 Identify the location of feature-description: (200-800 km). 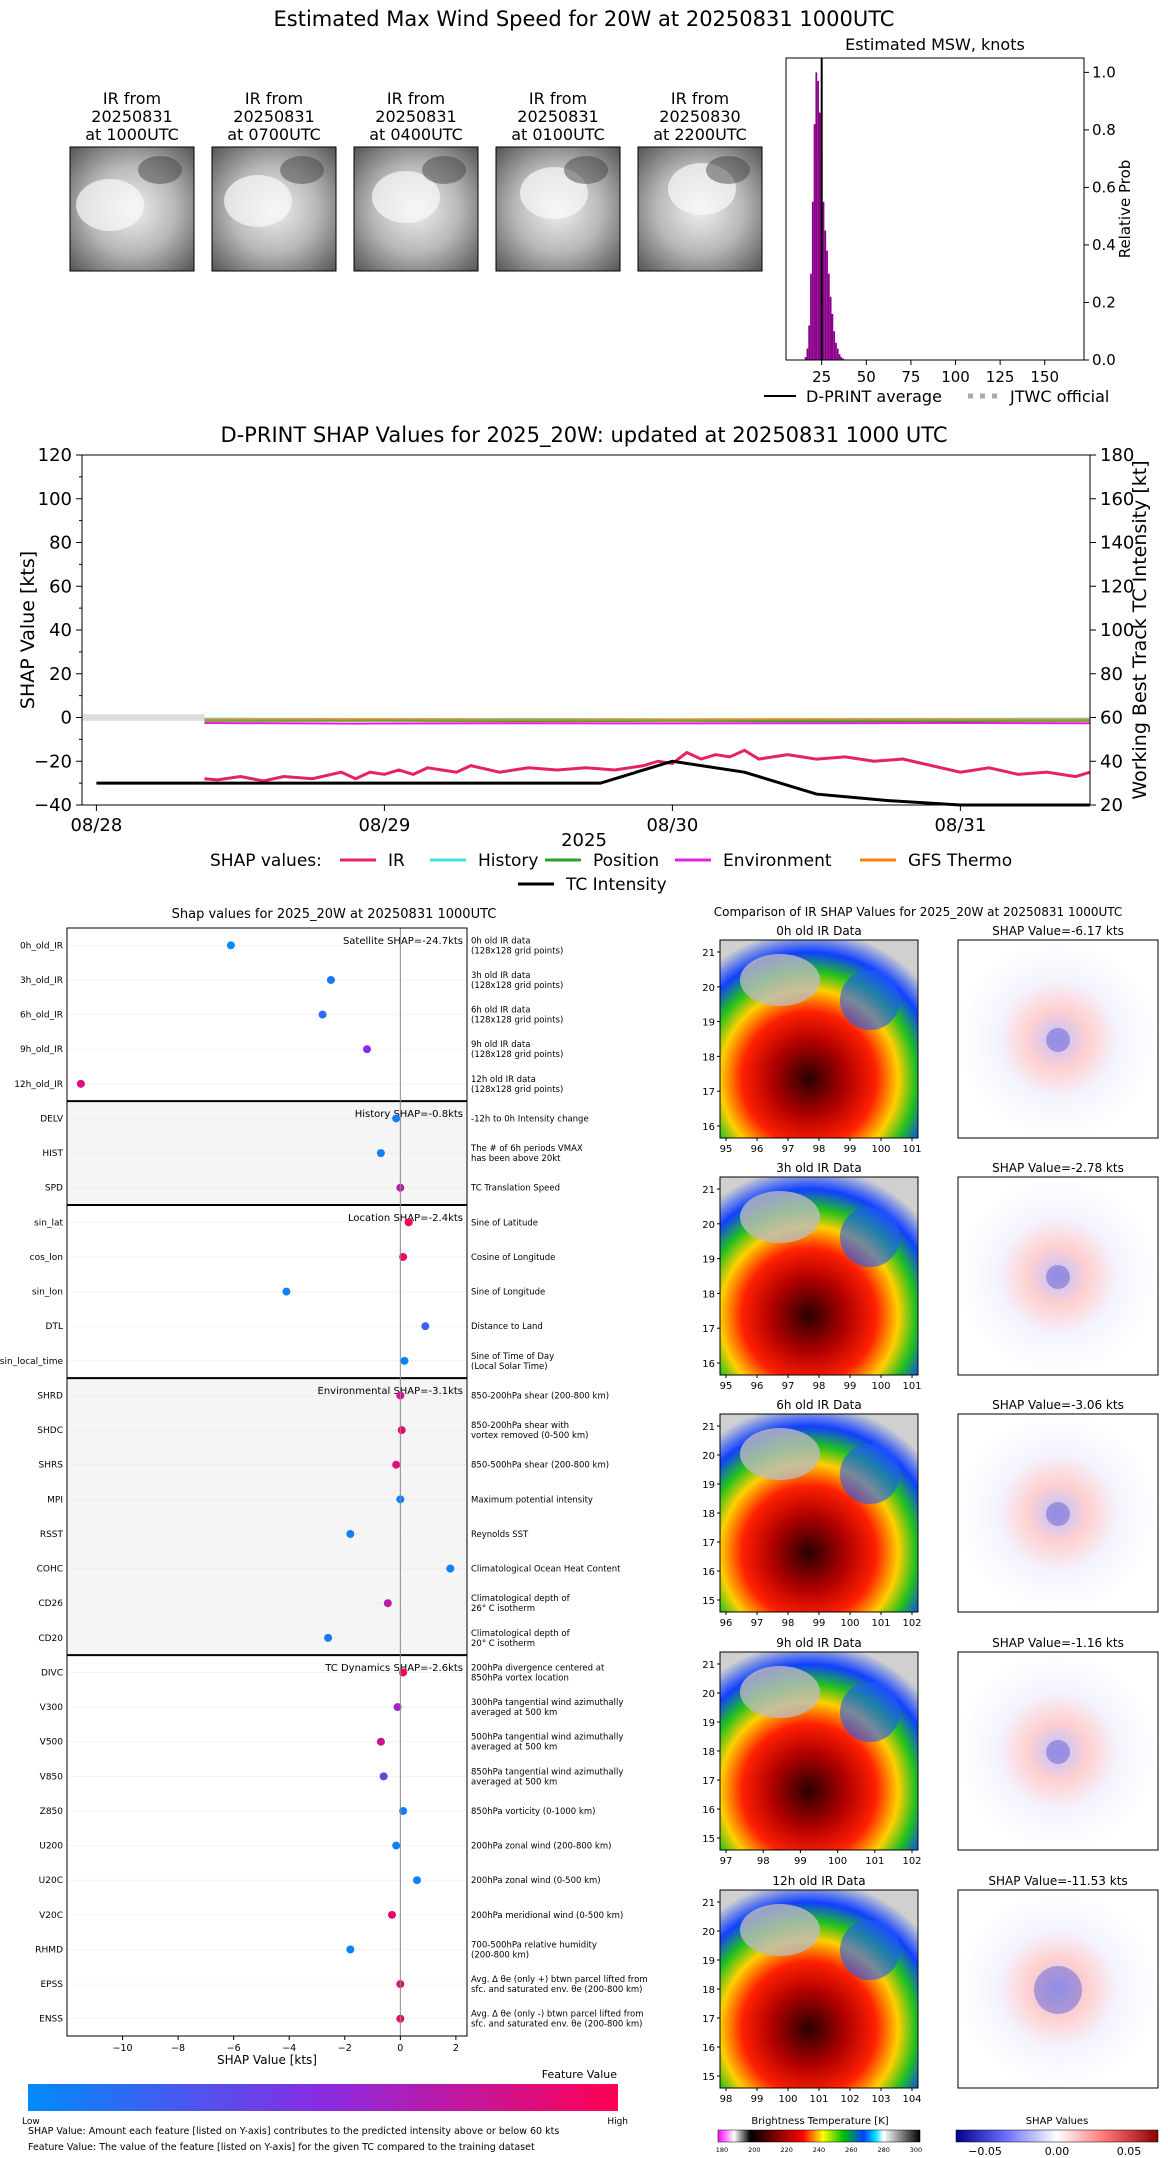
(500, 1955).